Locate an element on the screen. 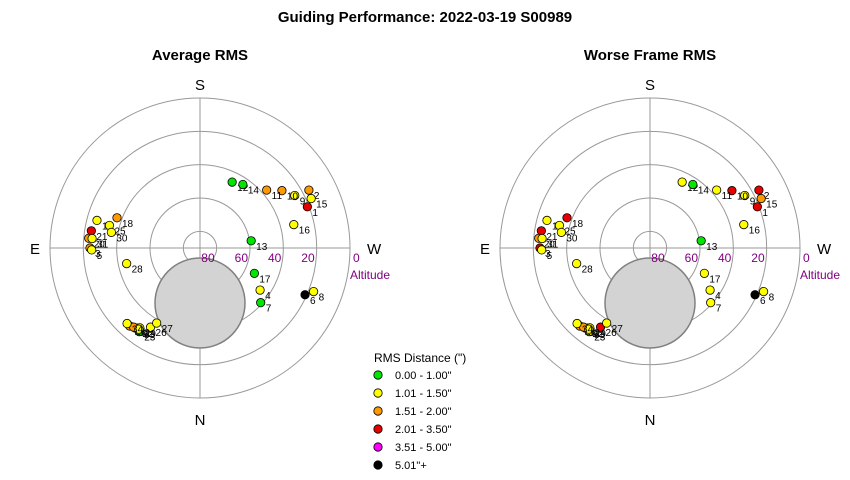  direction-north: N is located at coordinates (650, 420).